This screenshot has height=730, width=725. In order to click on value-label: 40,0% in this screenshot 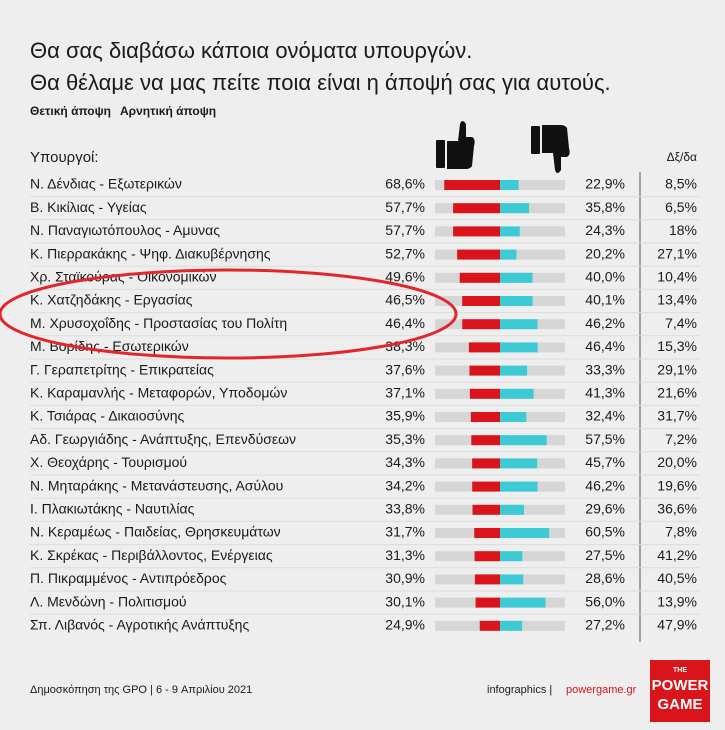, I will do `click(605, 277)`.